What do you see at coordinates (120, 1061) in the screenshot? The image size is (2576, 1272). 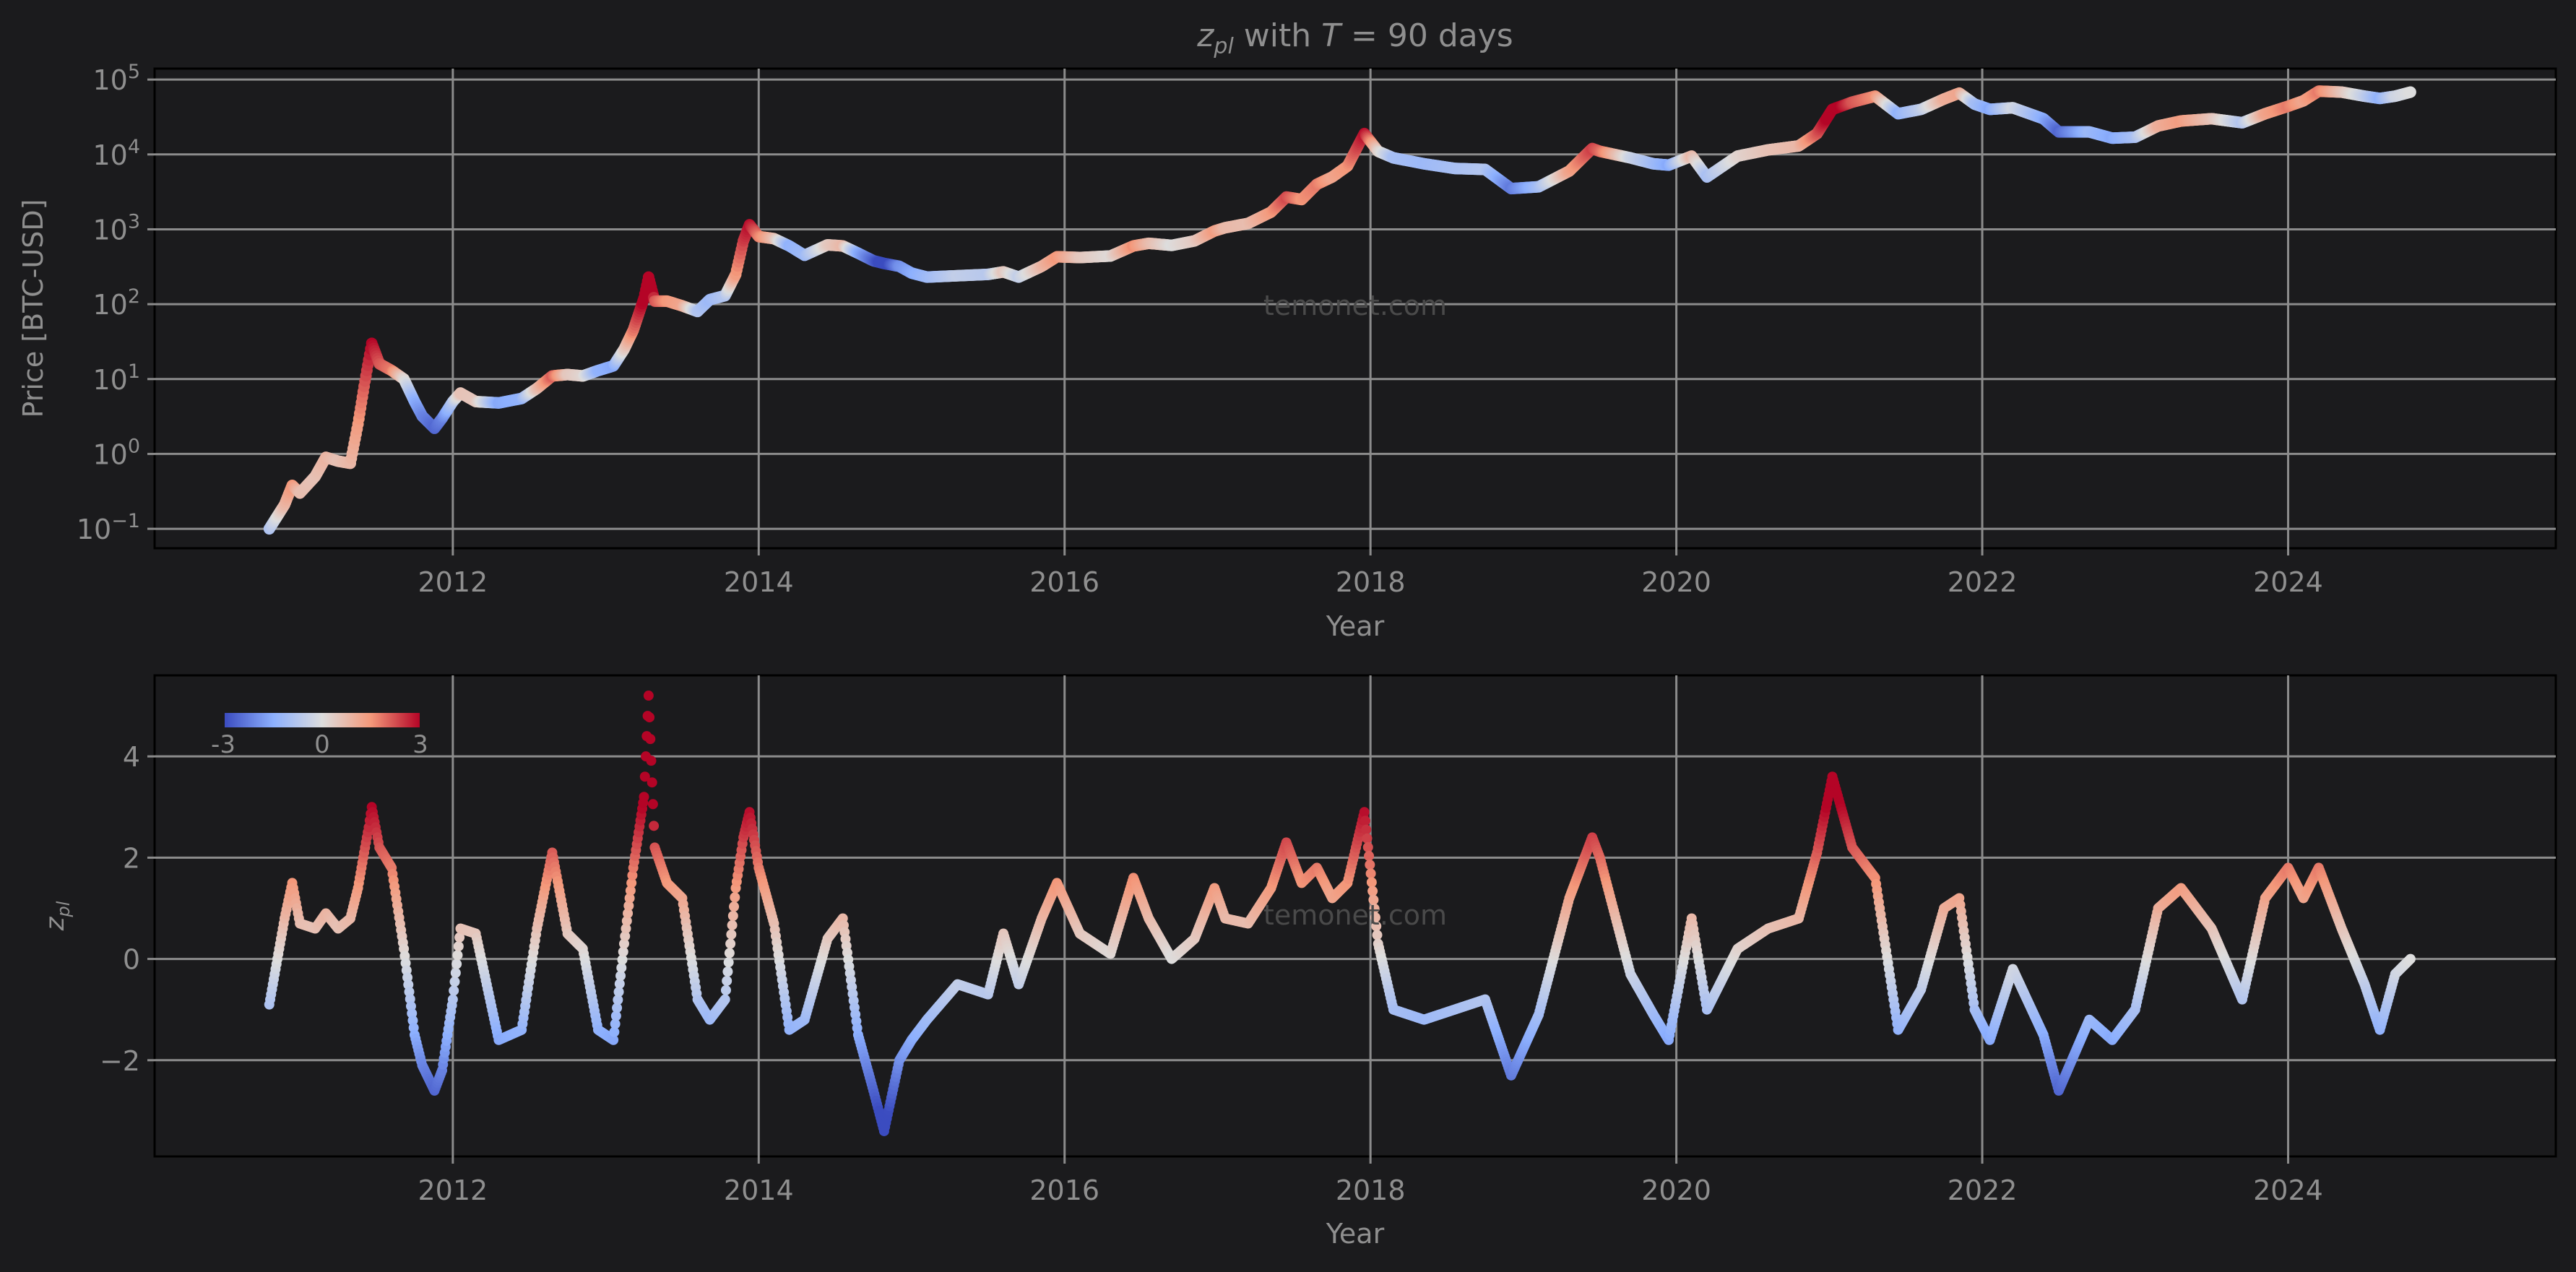 I see `zpl-y-tick-label: −2` at bounding box center [120, 1061].